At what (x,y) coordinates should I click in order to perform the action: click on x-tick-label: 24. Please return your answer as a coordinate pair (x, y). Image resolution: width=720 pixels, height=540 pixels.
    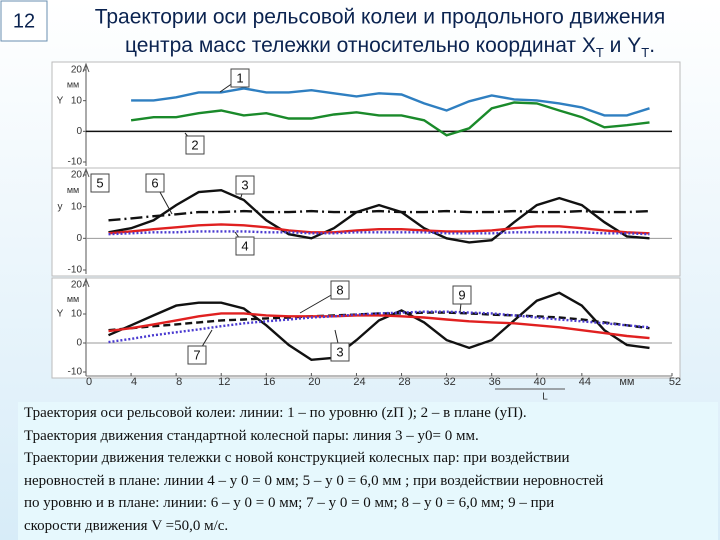
    Looking at the image, I should click on (359, 382).